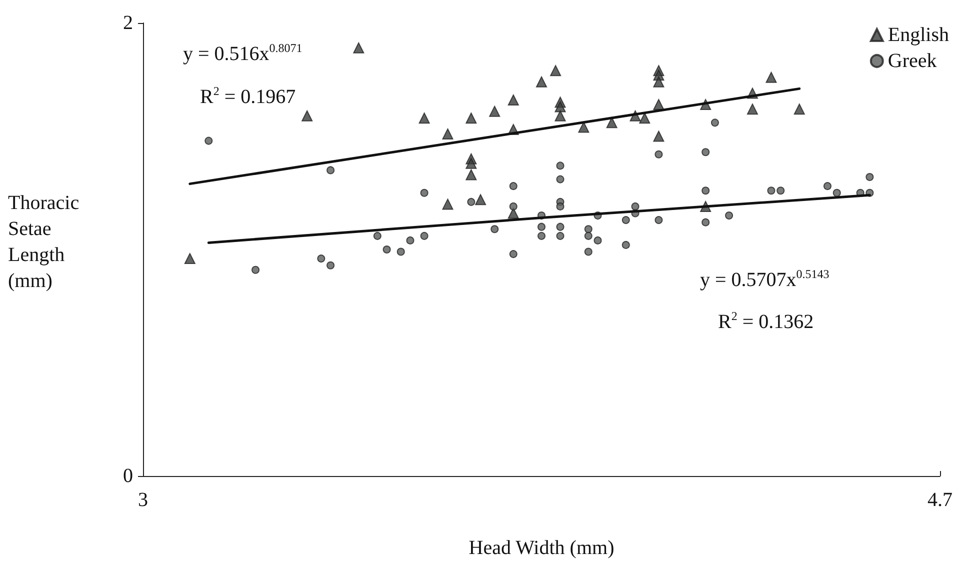 The height and width of the screenshot is (564, 964). Describe the element at coordinates (46, 242) in the screenshot. I see `y-axis-title: Thoracic Setae Length (mm)` at that location.